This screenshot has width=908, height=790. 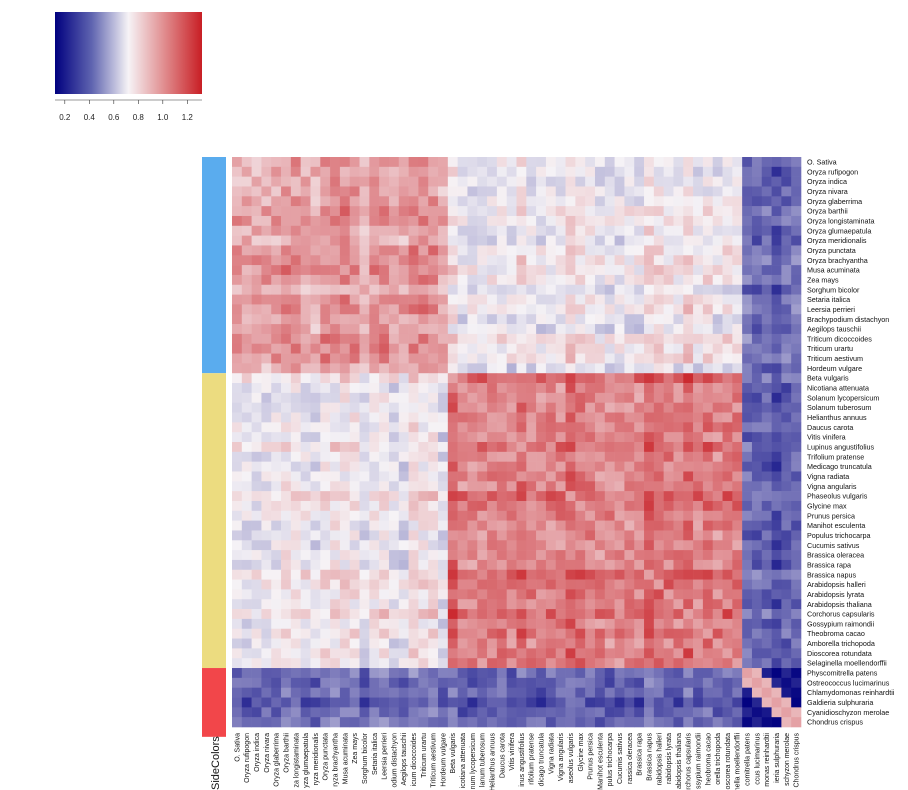 I want to click on row-label: Selaginella moellendorffii, so click(x=847, y=663).